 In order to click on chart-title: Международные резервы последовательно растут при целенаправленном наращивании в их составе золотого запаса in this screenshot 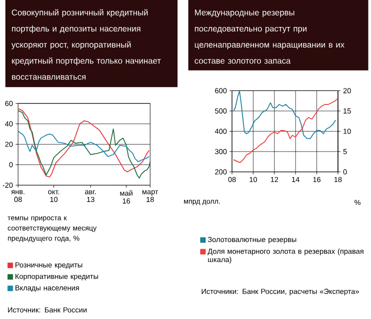, I will do `click(269, 37)`.